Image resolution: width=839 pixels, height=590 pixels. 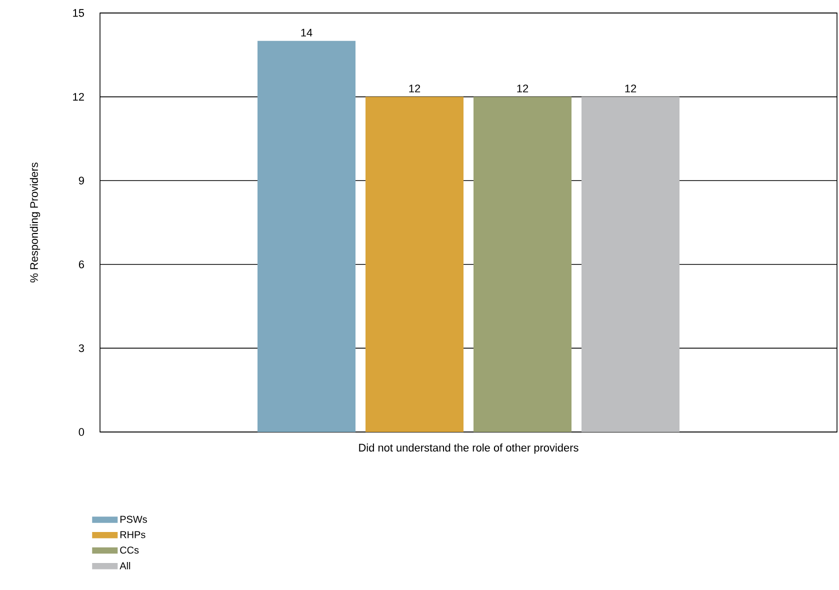 I want to click on y-tick-label: 0, so click(x=81, y=432).